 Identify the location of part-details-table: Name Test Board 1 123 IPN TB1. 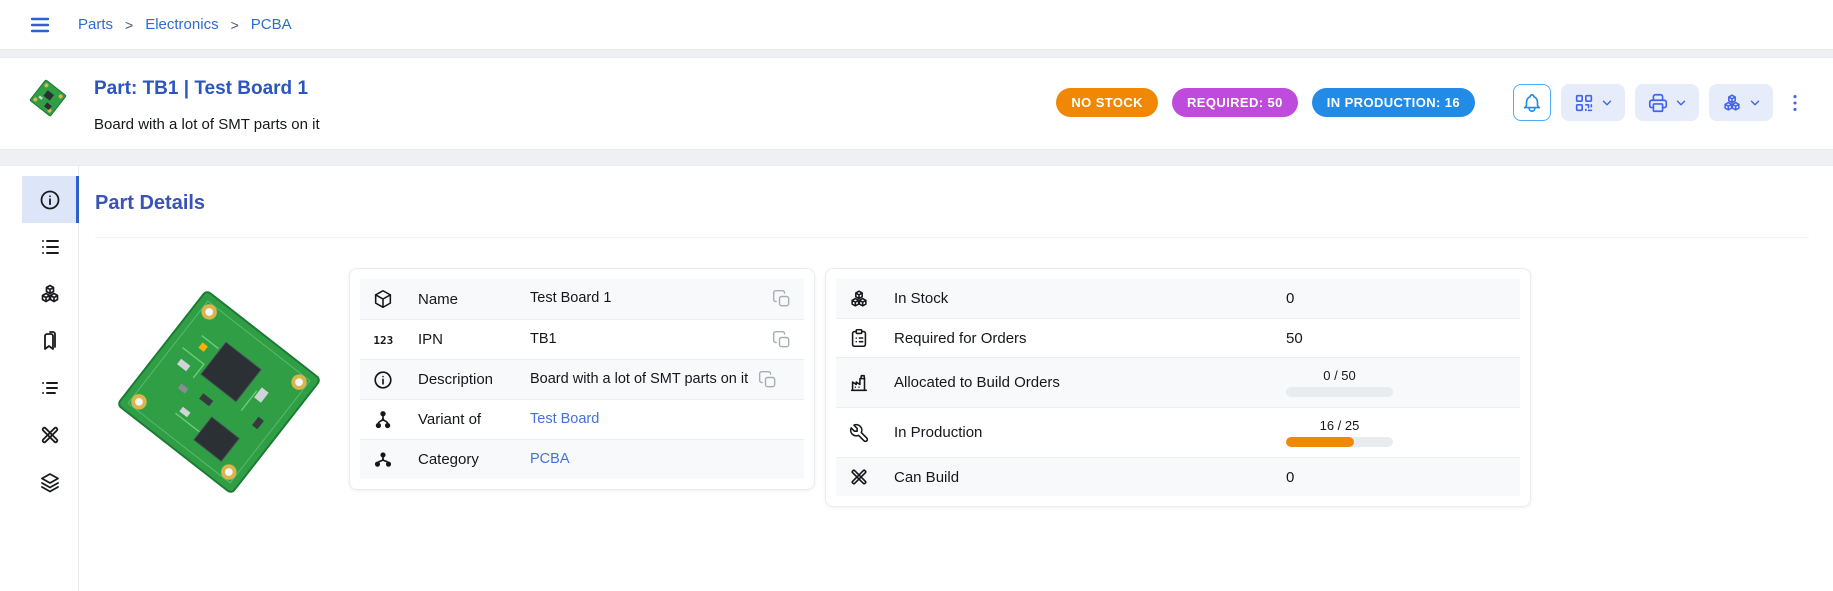
(582, 379).